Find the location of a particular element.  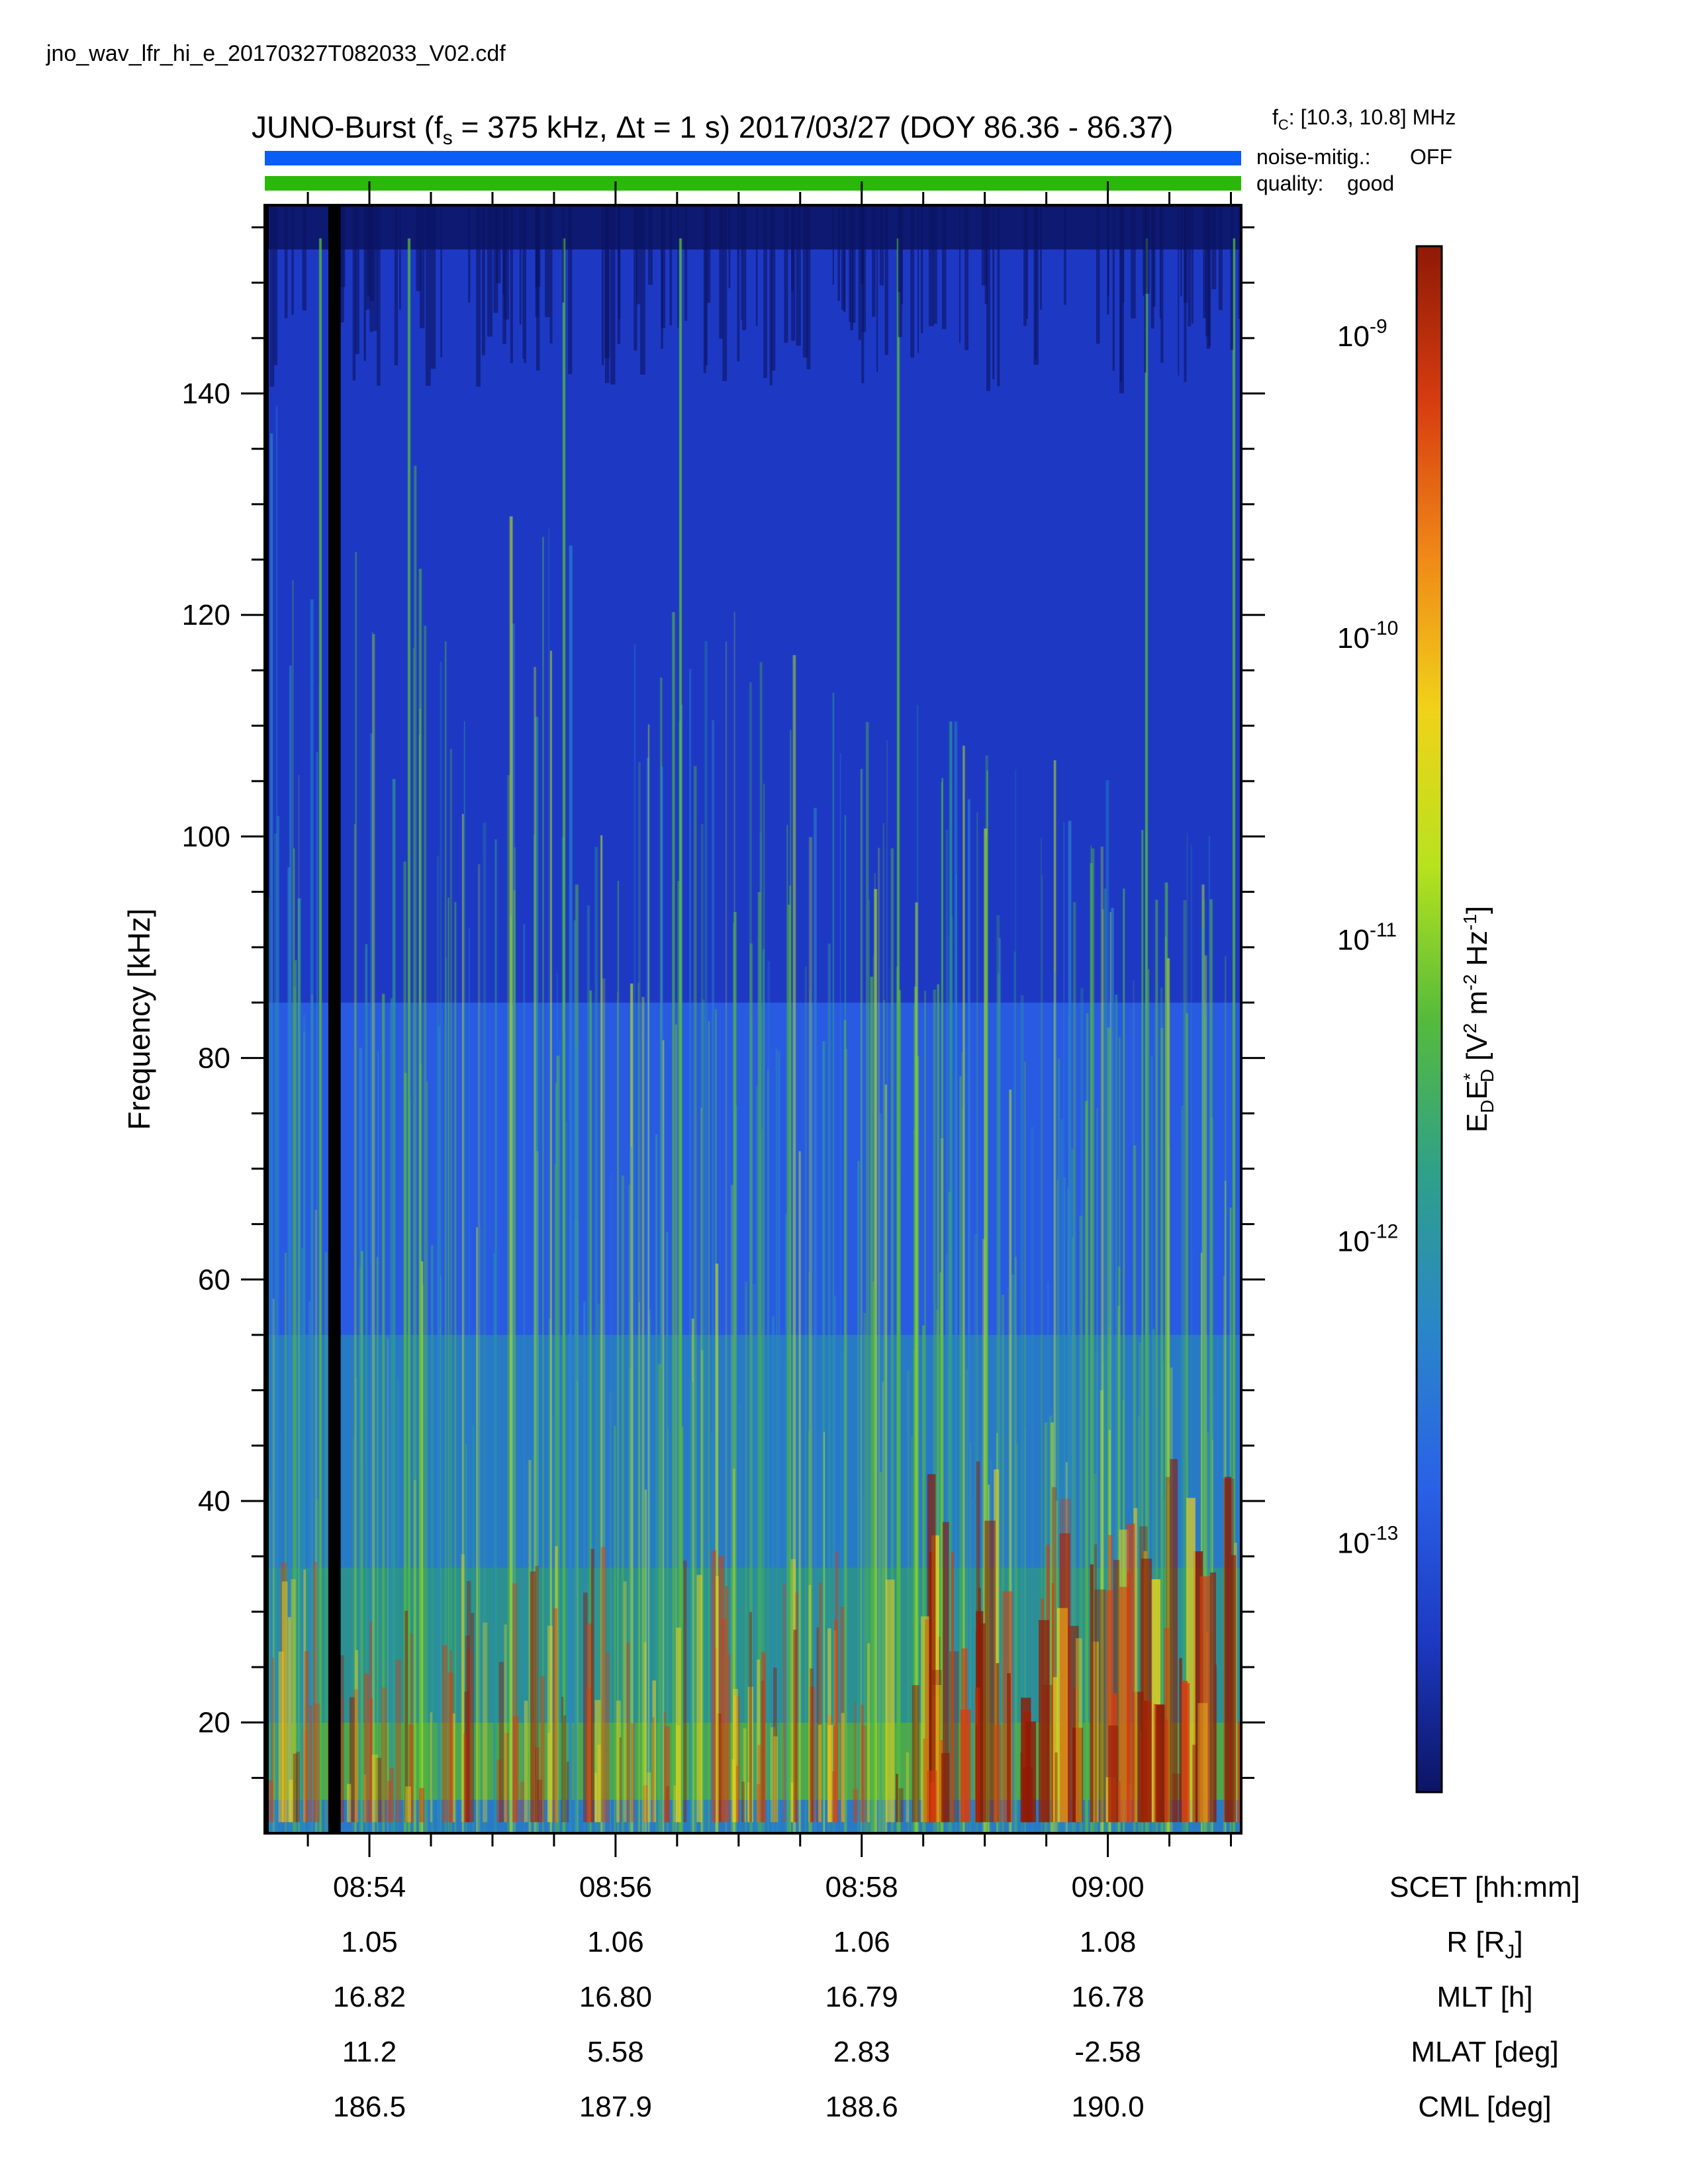

y-tick-label: 60 is located at coordinates (214, 1279).